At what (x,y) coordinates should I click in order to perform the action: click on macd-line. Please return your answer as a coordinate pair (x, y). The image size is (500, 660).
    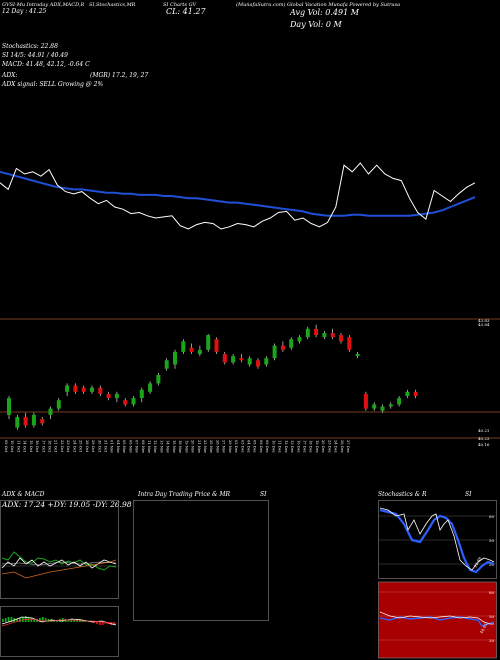
    Looking at the image, I should click on (59, 621).